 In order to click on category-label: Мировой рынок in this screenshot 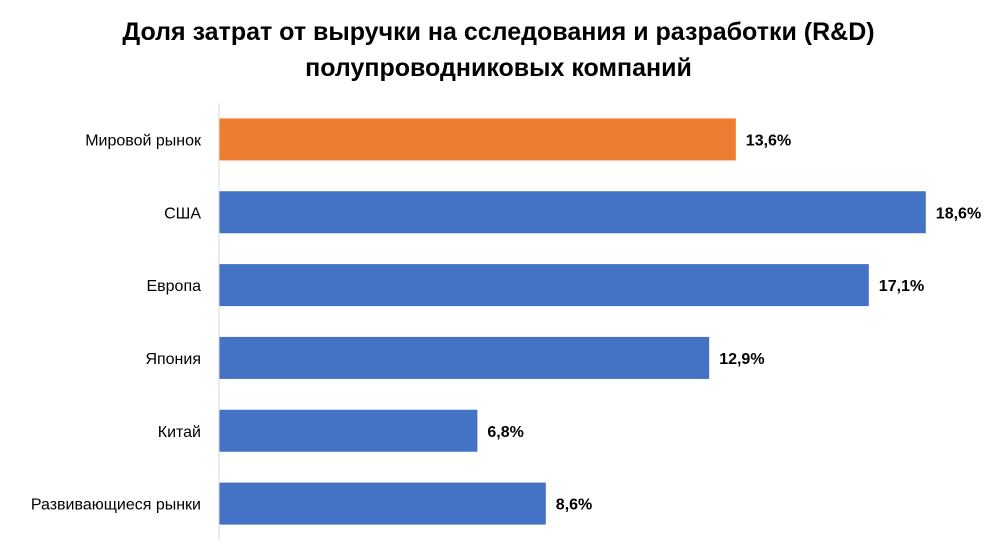, I will do `click(143, 140)`.